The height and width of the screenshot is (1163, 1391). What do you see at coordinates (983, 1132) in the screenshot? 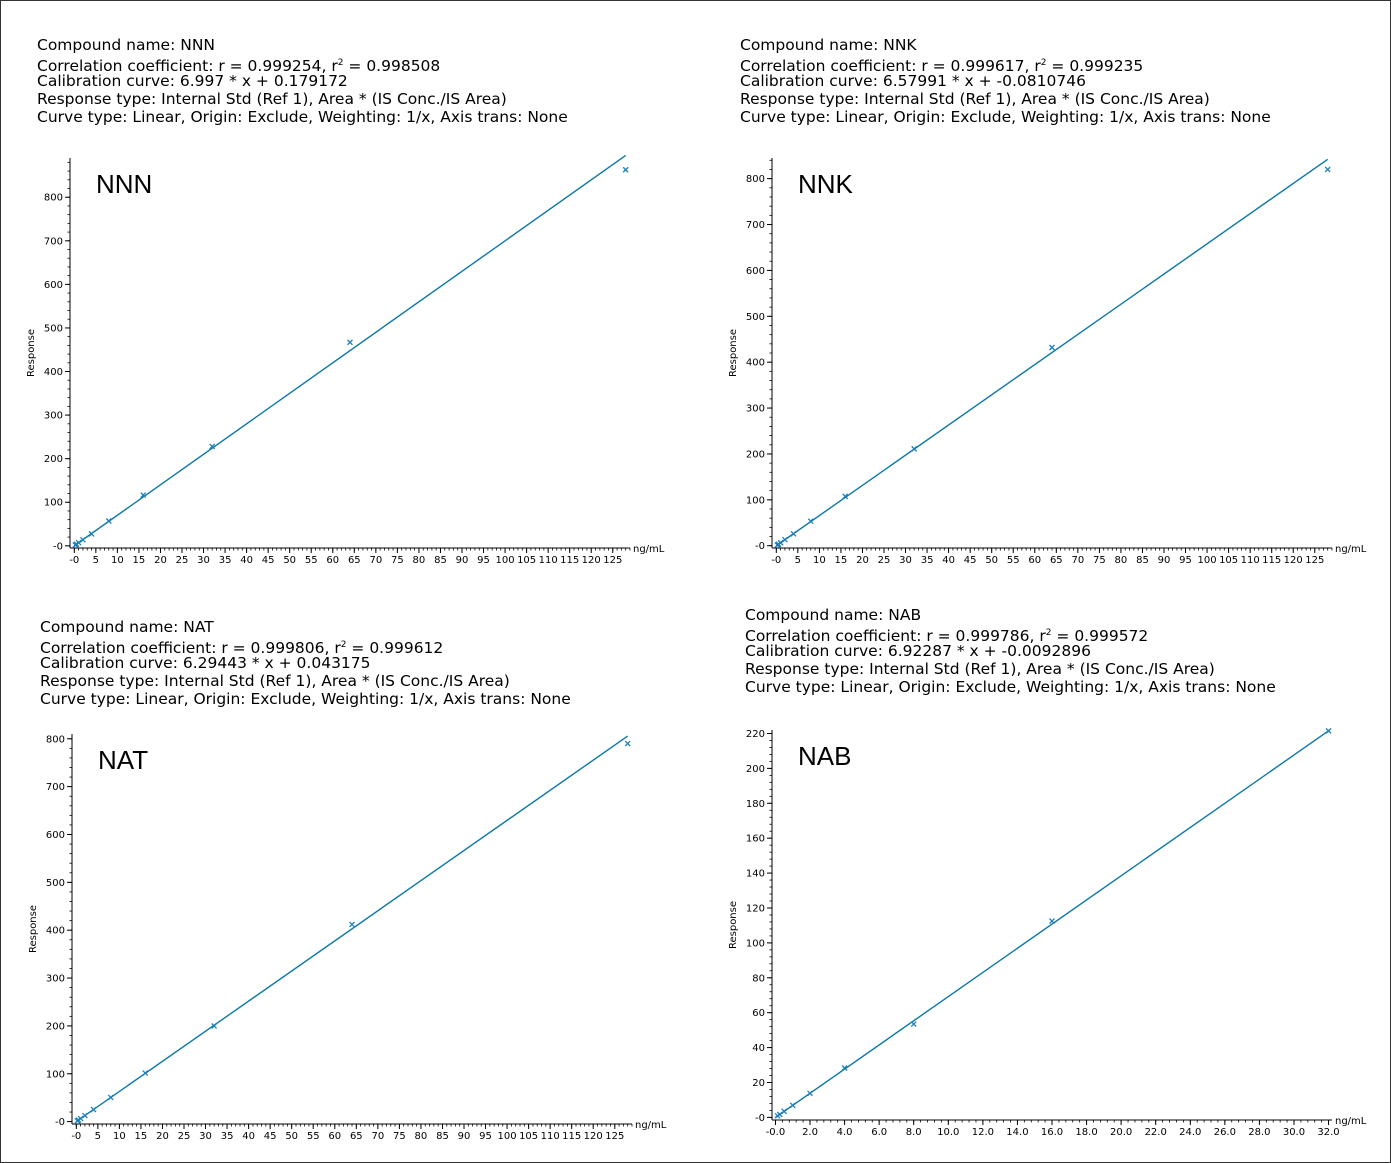
I see `x-tick-label: 12.0` at bounding box center [983, 1132].